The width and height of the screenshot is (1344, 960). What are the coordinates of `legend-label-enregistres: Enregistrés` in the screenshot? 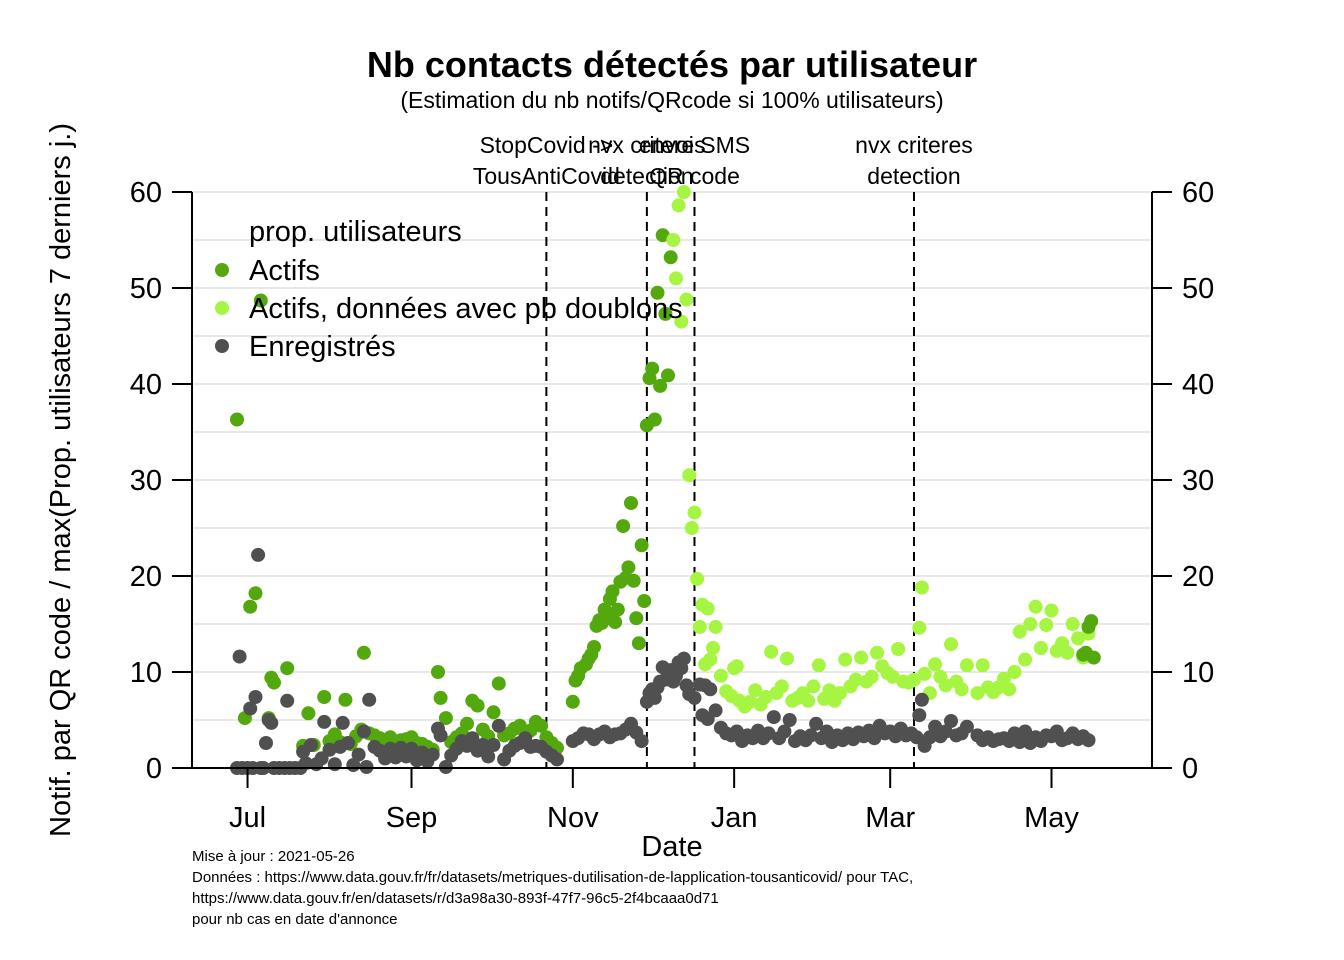 It's located at (322, 347).